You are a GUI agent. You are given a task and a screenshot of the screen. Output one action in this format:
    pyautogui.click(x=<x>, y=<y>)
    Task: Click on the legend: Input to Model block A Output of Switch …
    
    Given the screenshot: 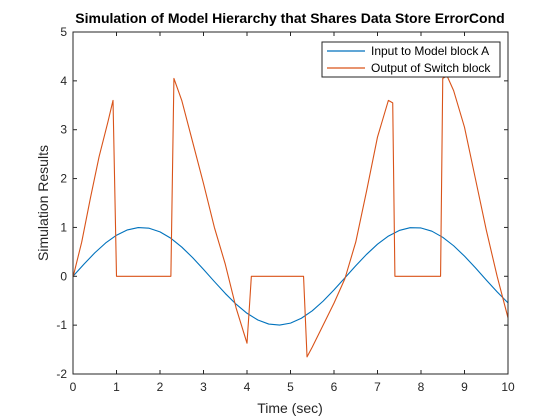 What is the action you would take?
    pyautogui.click(x=411, y=59)
    